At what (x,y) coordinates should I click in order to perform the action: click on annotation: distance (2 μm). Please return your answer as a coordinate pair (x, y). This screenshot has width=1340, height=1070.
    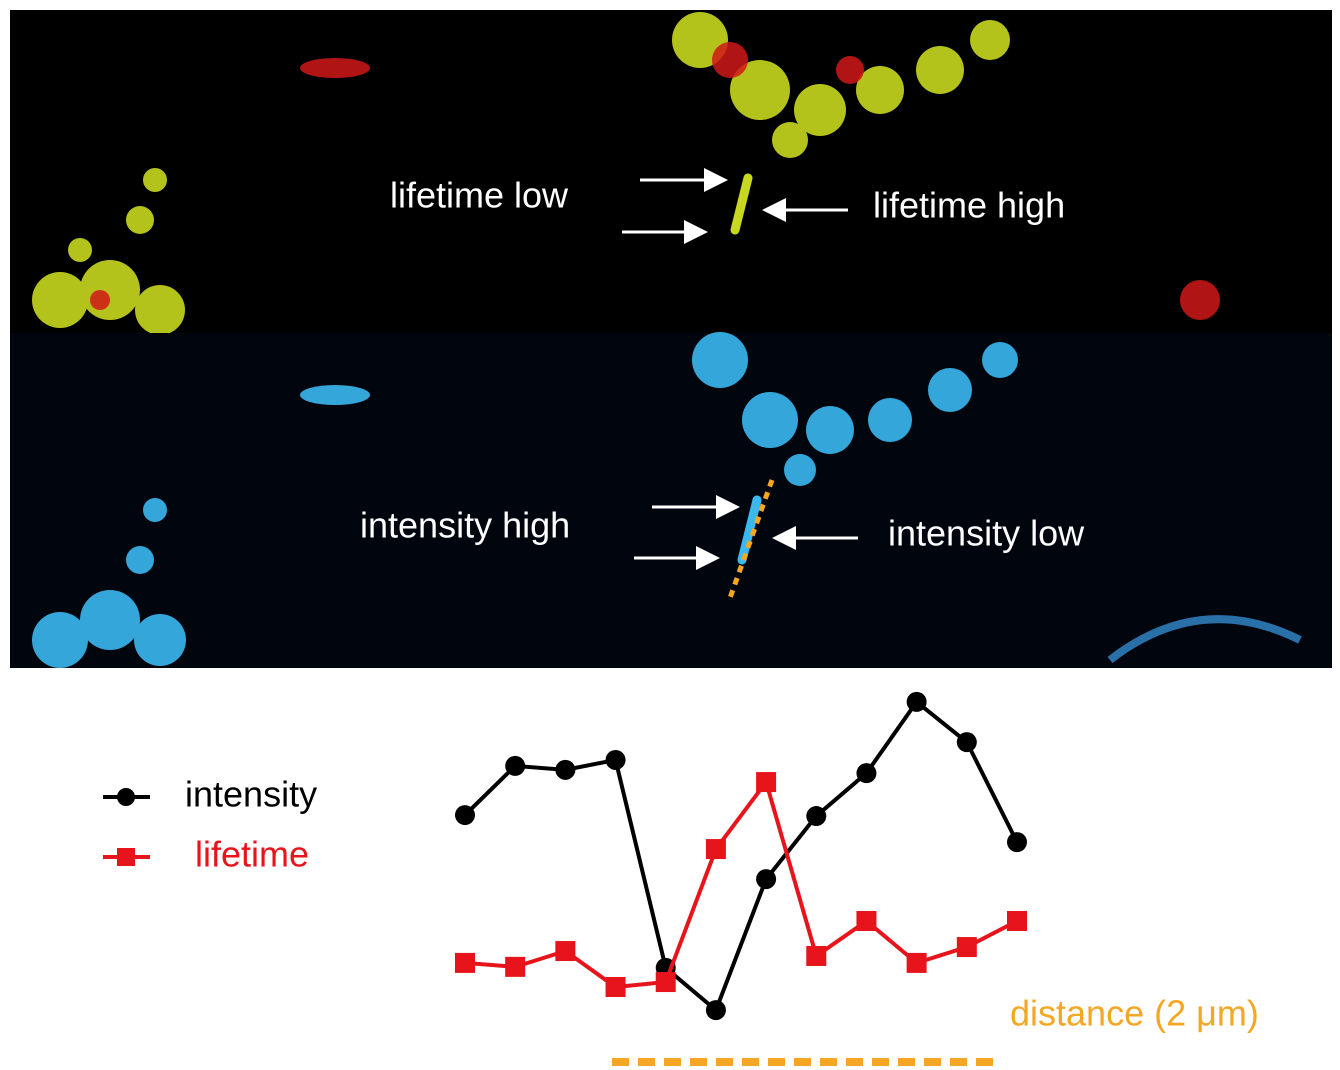
    Looking at the image, I should click on (1134, 1013).